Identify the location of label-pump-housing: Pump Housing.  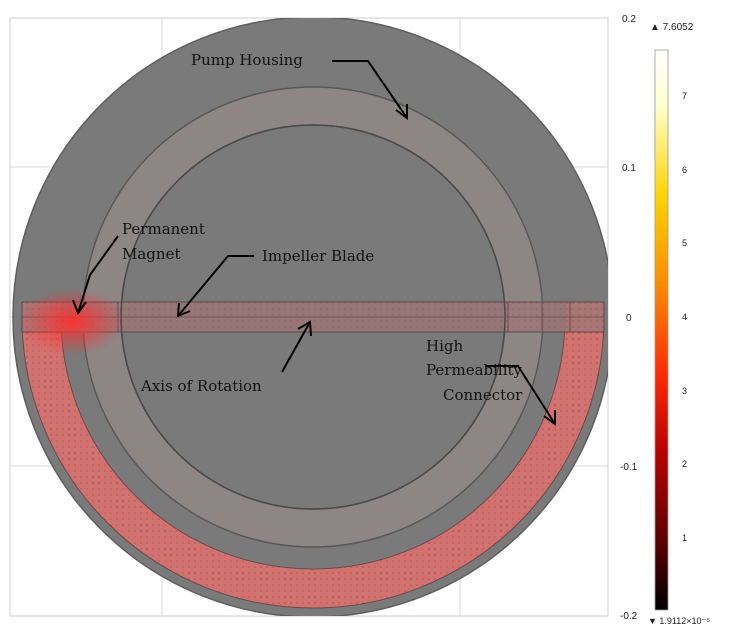
(247, 60).